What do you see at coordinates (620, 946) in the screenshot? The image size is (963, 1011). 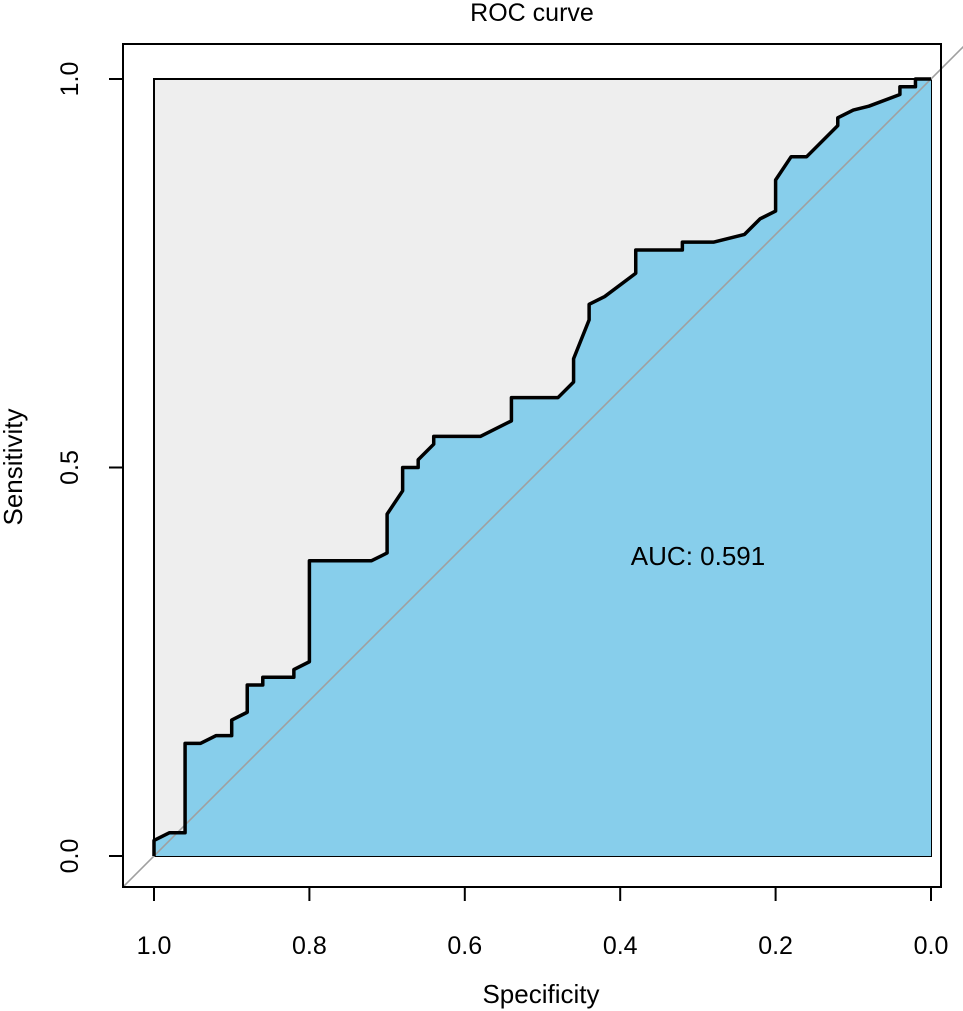 I see `x-tick-label: 0.4` at bounding box center [620, 946].